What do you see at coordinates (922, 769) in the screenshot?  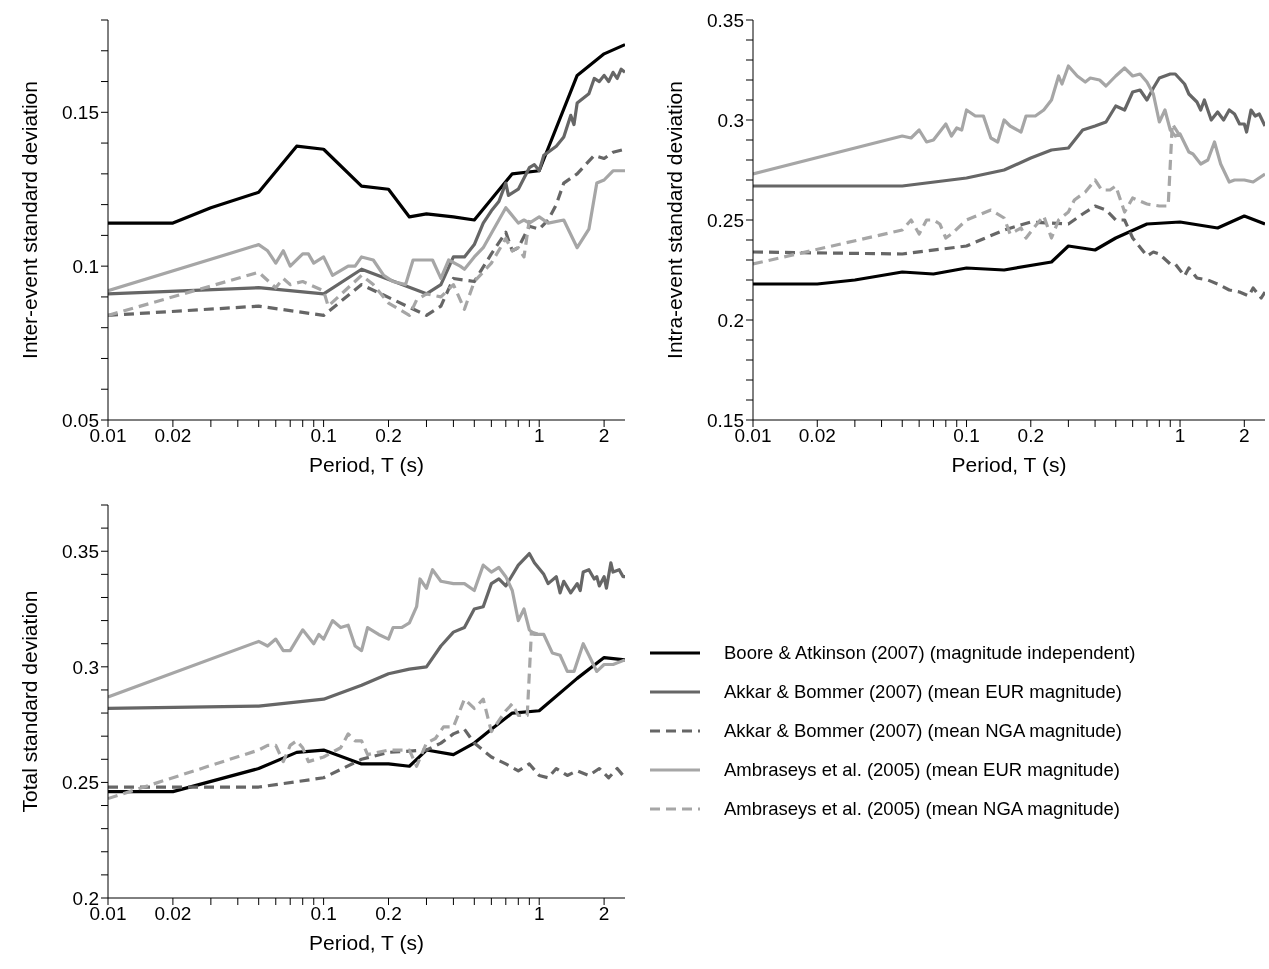 I see `legend-label: Ambraseys et al. (2005) (mean EUR magnitude)` at bounding box center [922, 769].